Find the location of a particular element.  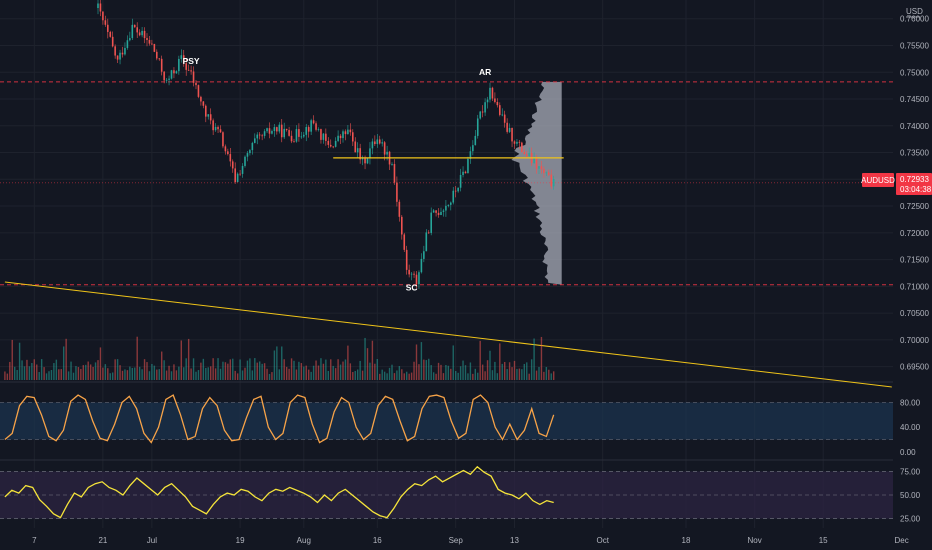

currency-label: USD is located at coordinates (914, 11).